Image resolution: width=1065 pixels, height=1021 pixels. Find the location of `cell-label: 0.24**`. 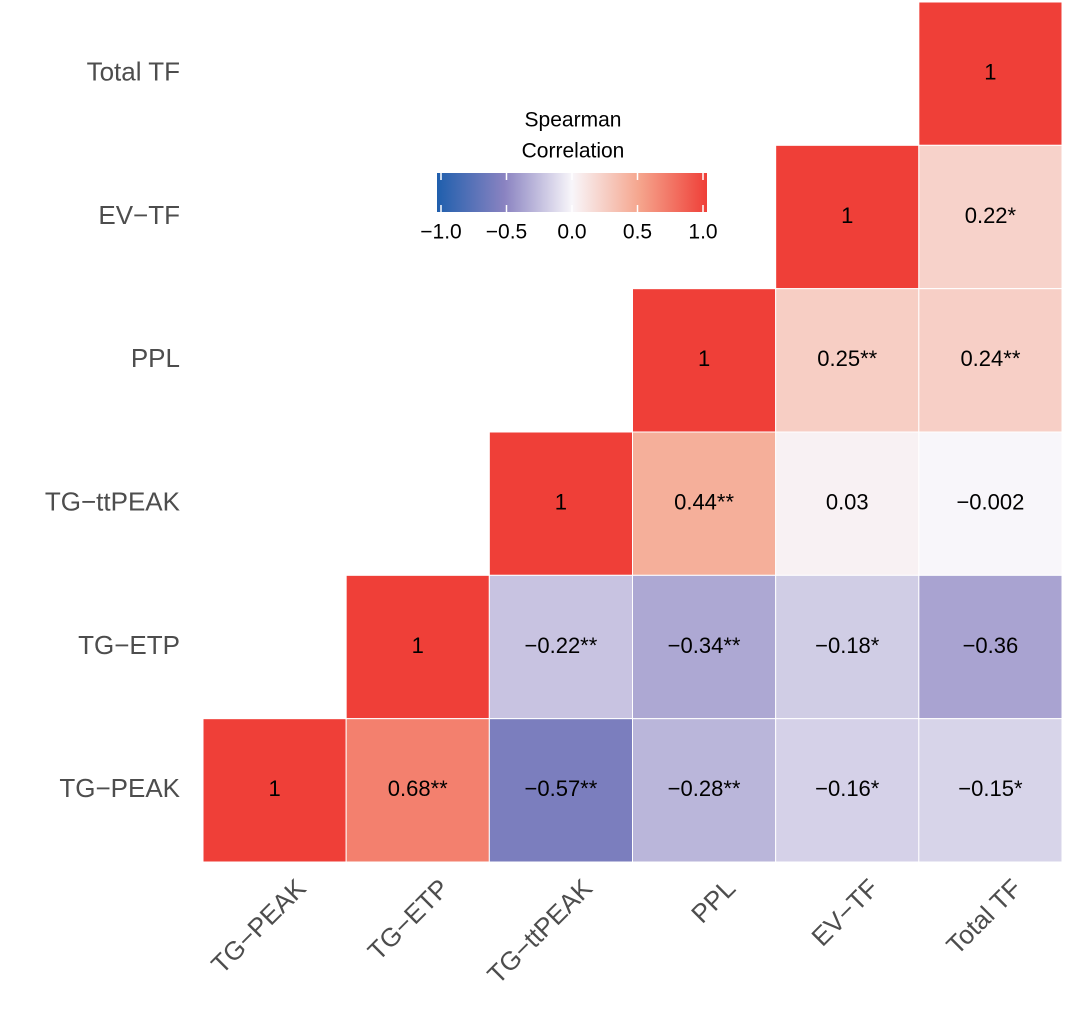

cell-label: 0.24** is located at coordinates (990, 358).